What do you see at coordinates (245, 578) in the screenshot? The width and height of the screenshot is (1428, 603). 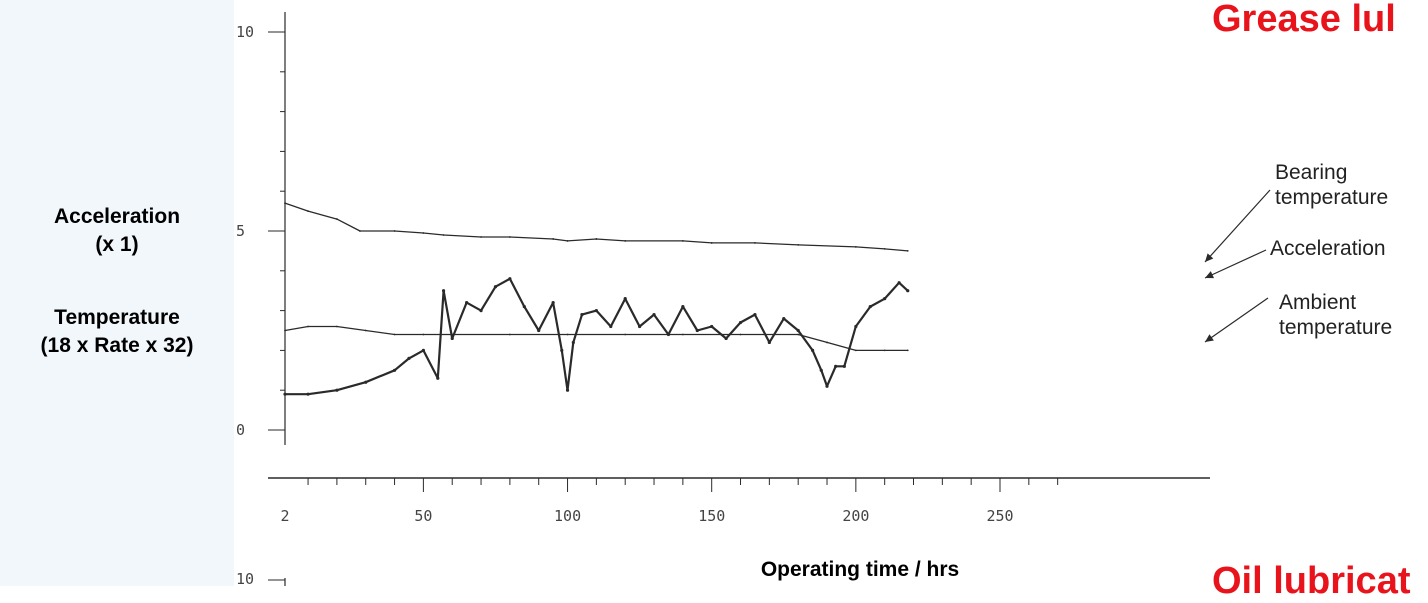 I see `lower-y-tick-label: 10` at bounding box center [245, 578].